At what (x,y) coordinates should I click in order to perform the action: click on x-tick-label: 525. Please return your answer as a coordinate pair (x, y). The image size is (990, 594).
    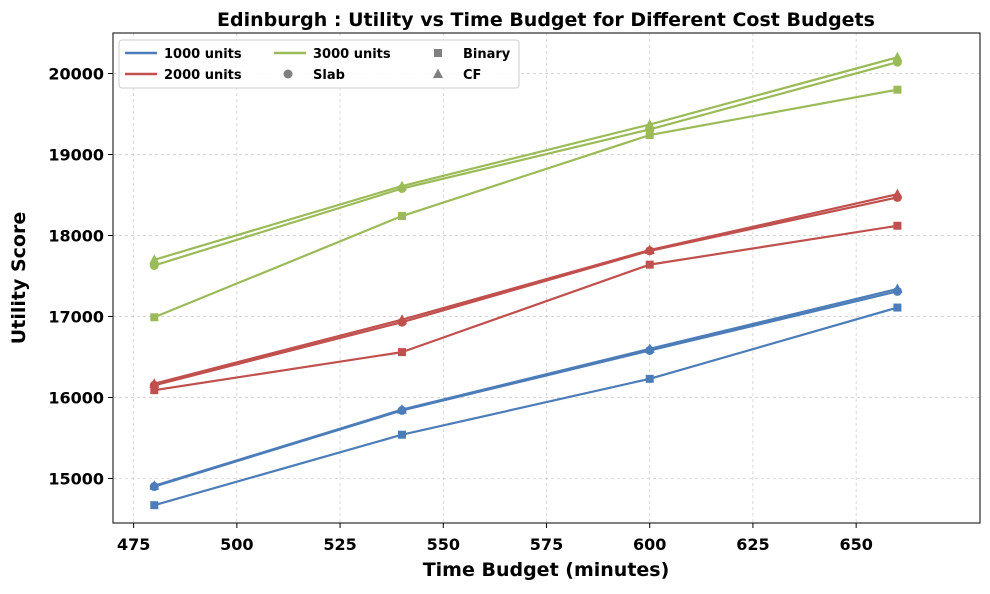
    Looking at the image, I should click on (339, 544).